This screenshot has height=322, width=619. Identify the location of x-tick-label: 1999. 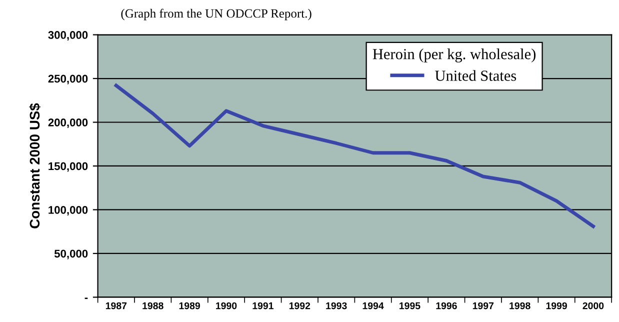
(556, 306).